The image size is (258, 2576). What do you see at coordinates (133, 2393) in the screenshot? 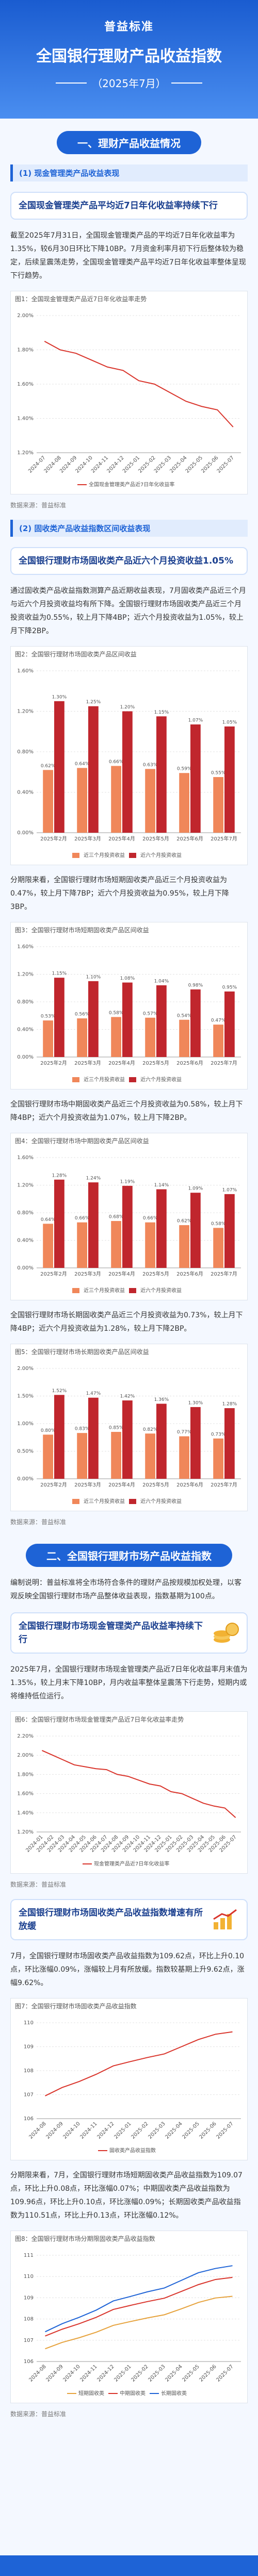
I see `legend-label: 中期固收类` at bounding box center [133, 2393].